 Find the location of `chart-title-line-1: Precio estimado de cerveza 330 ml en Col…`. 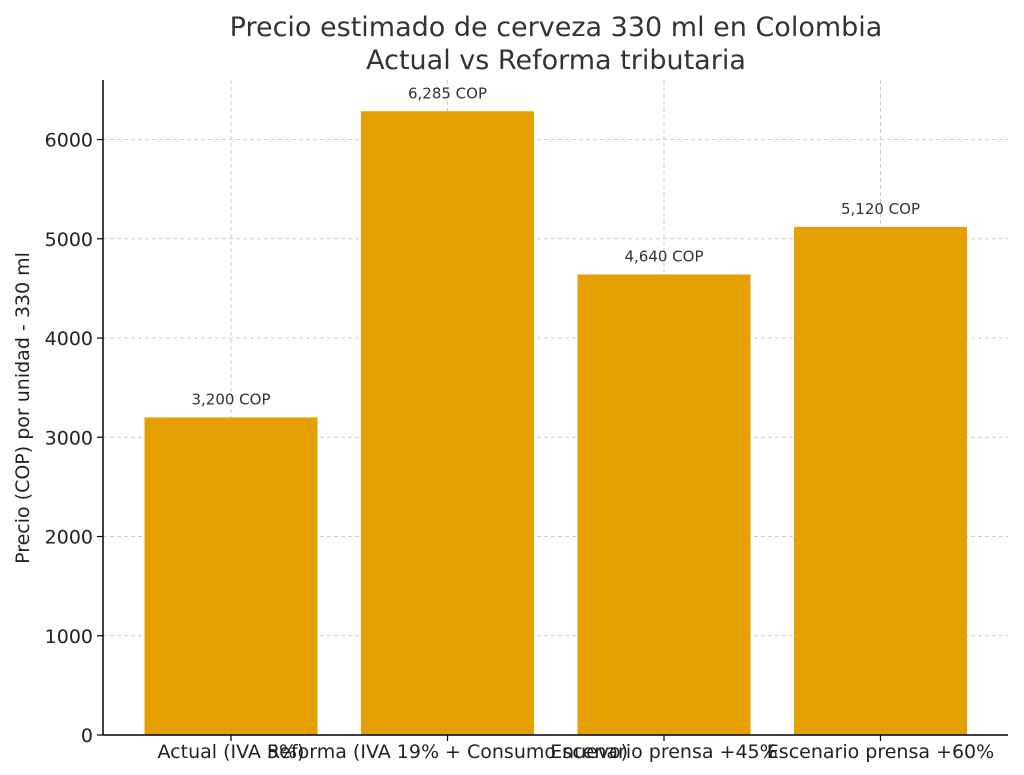

chart-title-line-1: Precio estimado de cerveza 330 ml en Col… is located at coordinates (556, 27).